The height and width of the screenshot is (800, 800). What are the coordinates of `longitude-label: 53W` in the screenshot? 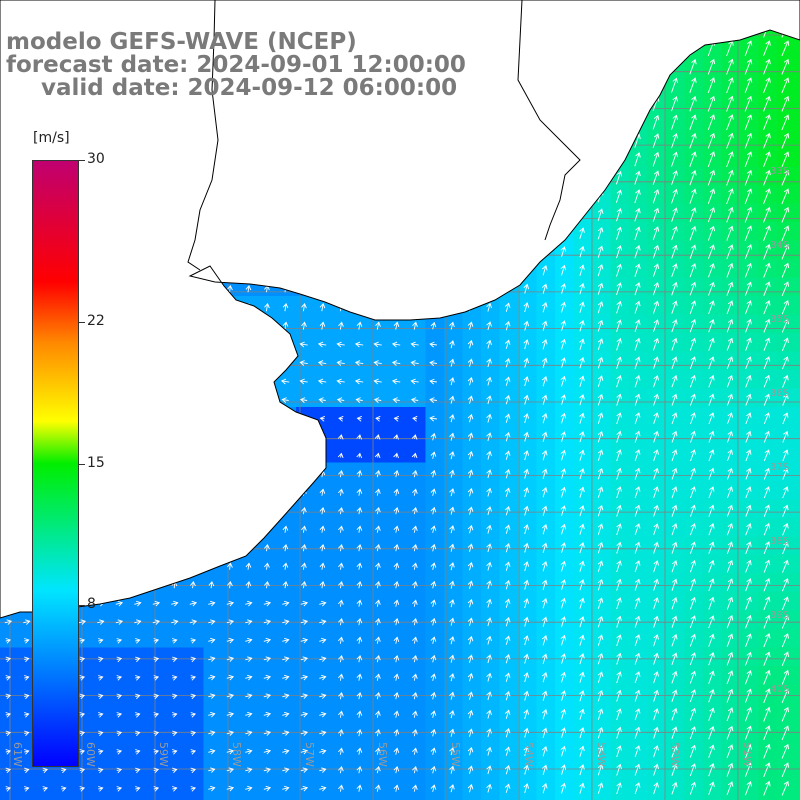 It's located at (601, 754).